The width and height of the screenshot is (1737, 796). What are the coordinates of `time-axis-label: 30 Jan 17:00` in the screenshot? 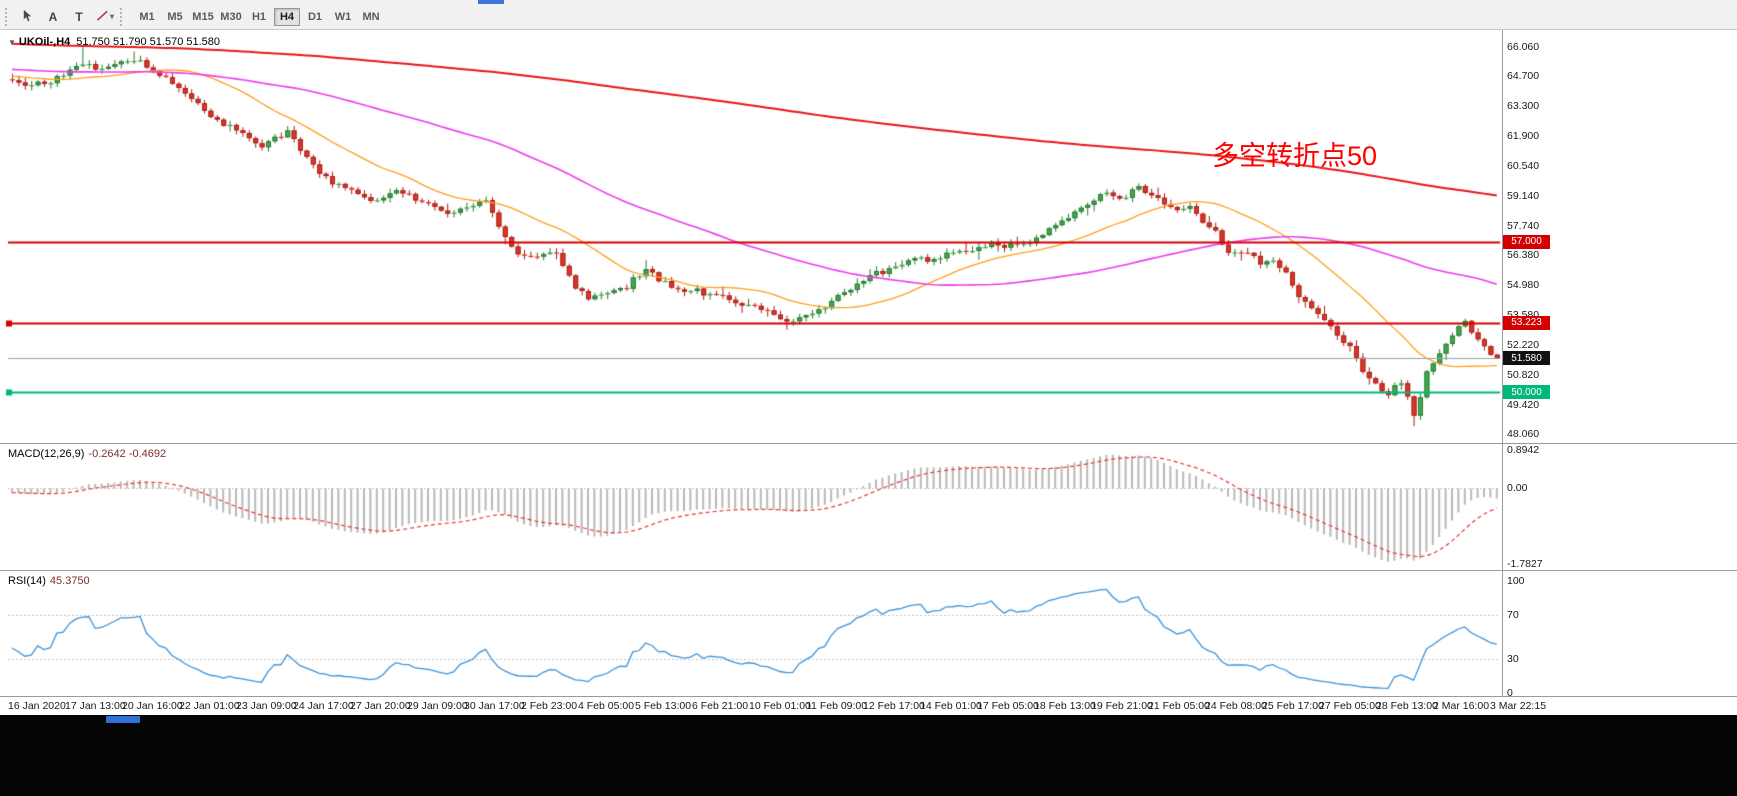 It's located at (494, 706).